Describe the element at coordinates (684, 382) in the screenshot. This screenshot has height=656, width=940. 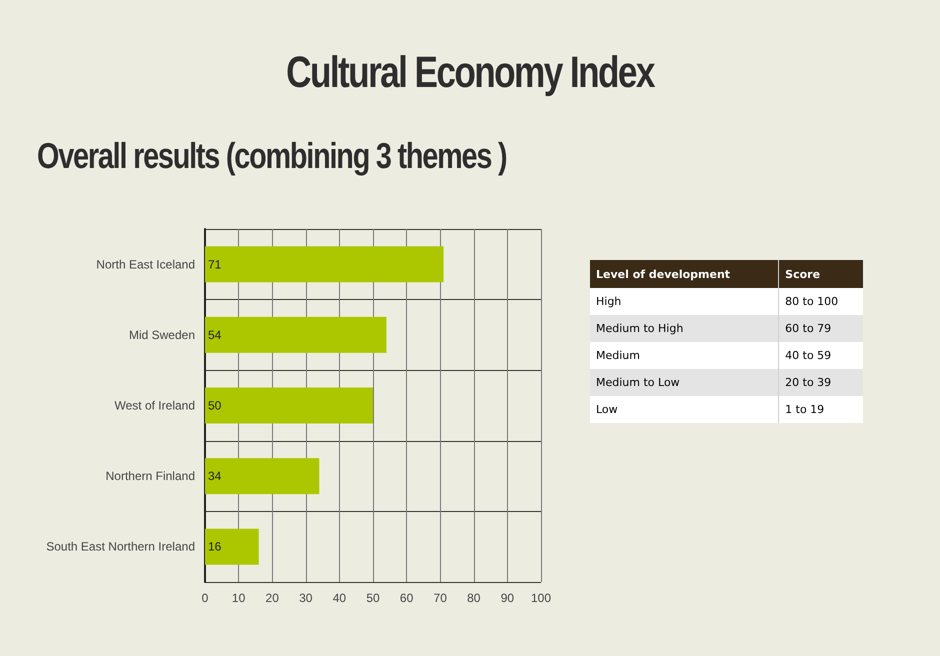
I see `text: Medium to Low` at that location.